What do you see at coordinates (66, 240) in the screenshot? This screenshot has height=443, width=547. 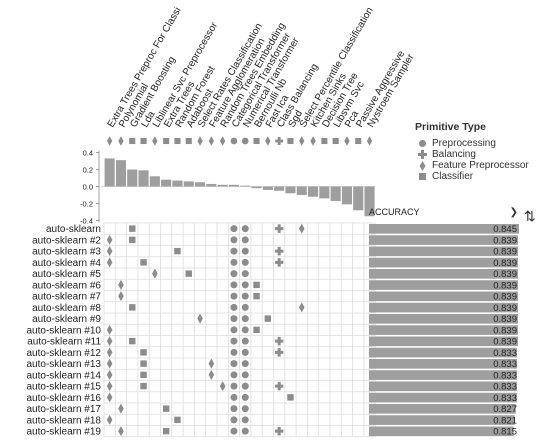 I see `pipeline-label: auto-sklearn #2` at bounding box center [66, 240].